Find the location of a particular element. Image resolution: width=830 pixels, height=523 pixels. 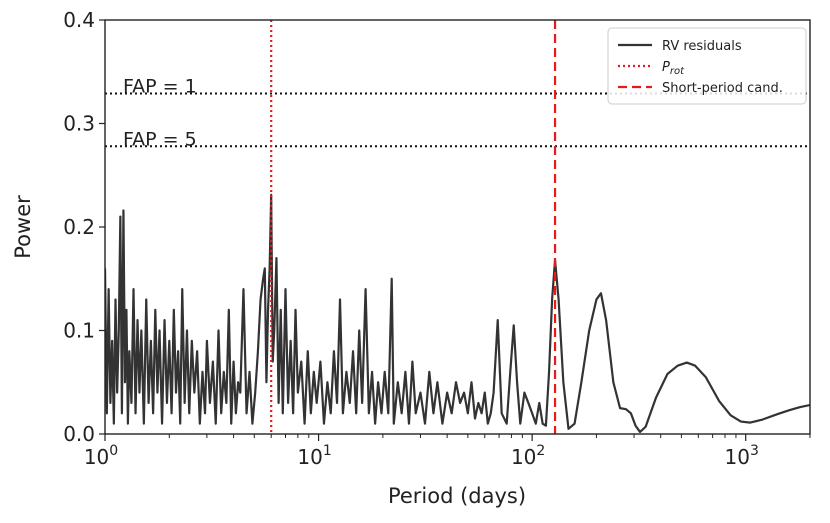

y-tick-label: 0.3 is located at coordinates (79, 124).